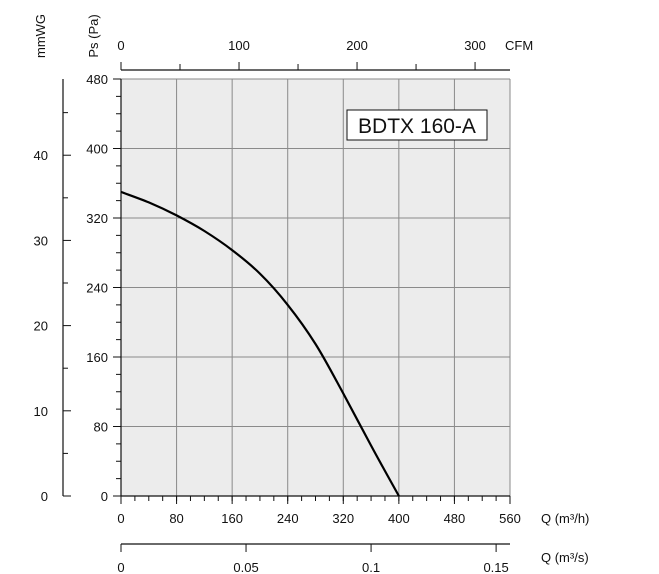  I want to click on x-tick-label: 240, so click(288, 518).